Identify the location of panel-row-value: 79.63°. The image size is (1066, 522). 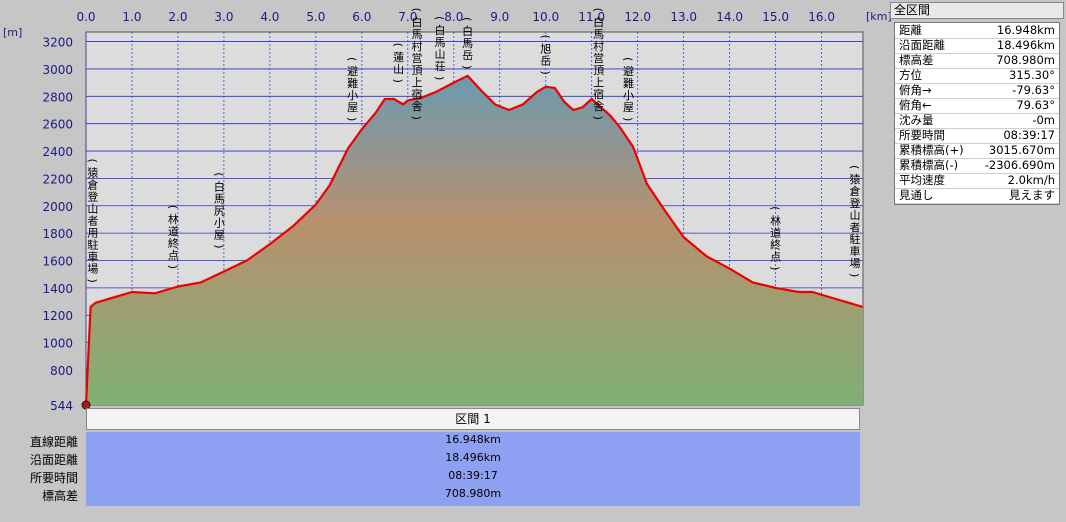
(1035, 105).